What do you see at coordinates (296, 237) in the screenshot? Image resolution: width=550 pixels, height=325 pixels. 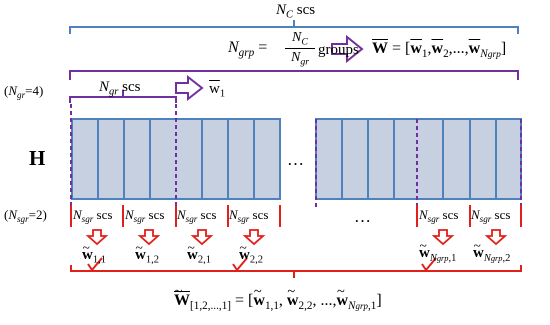 I see `down-arrows` at bounding box center [296, 237].